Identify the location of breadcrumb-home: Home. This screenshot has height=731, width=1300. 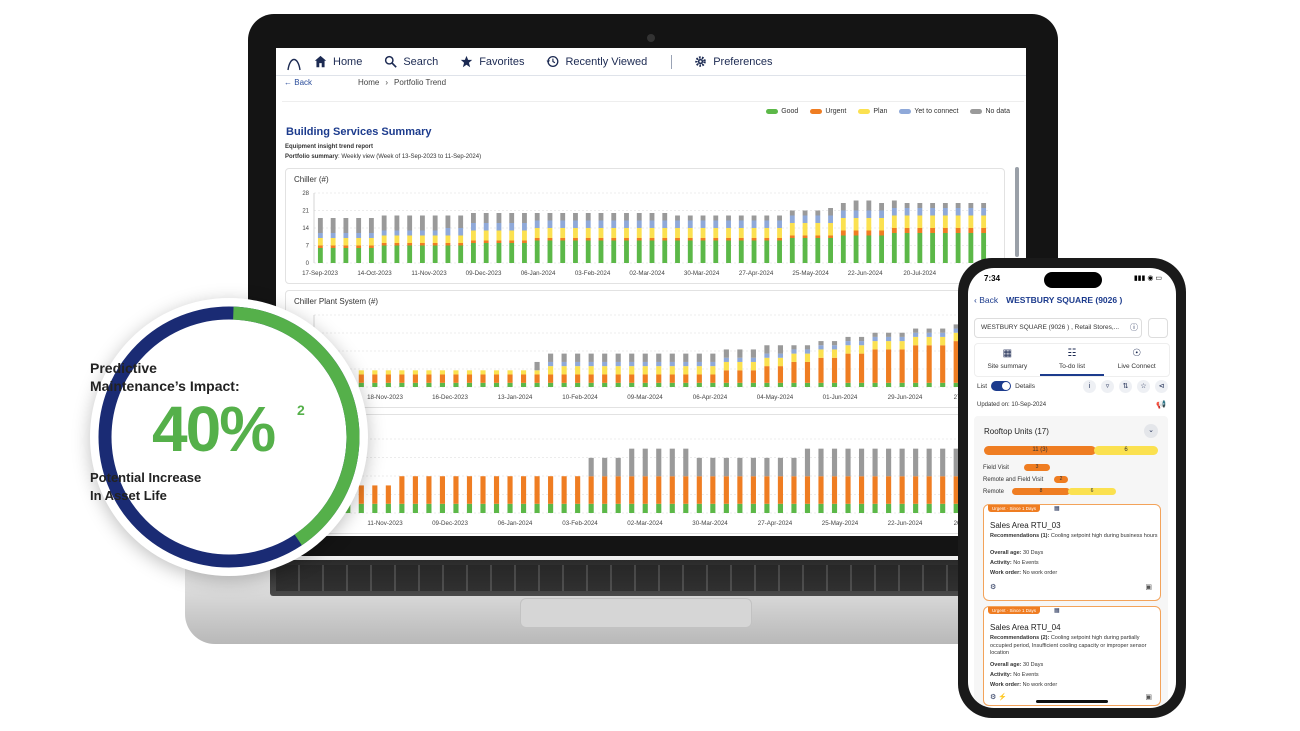
(369, 82).